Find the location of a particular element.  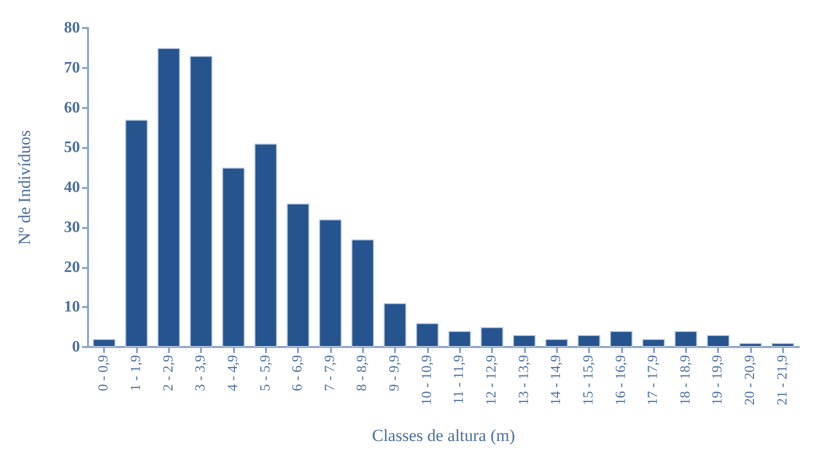

y-tick-label: 30 is located at coordinates (72, 227).